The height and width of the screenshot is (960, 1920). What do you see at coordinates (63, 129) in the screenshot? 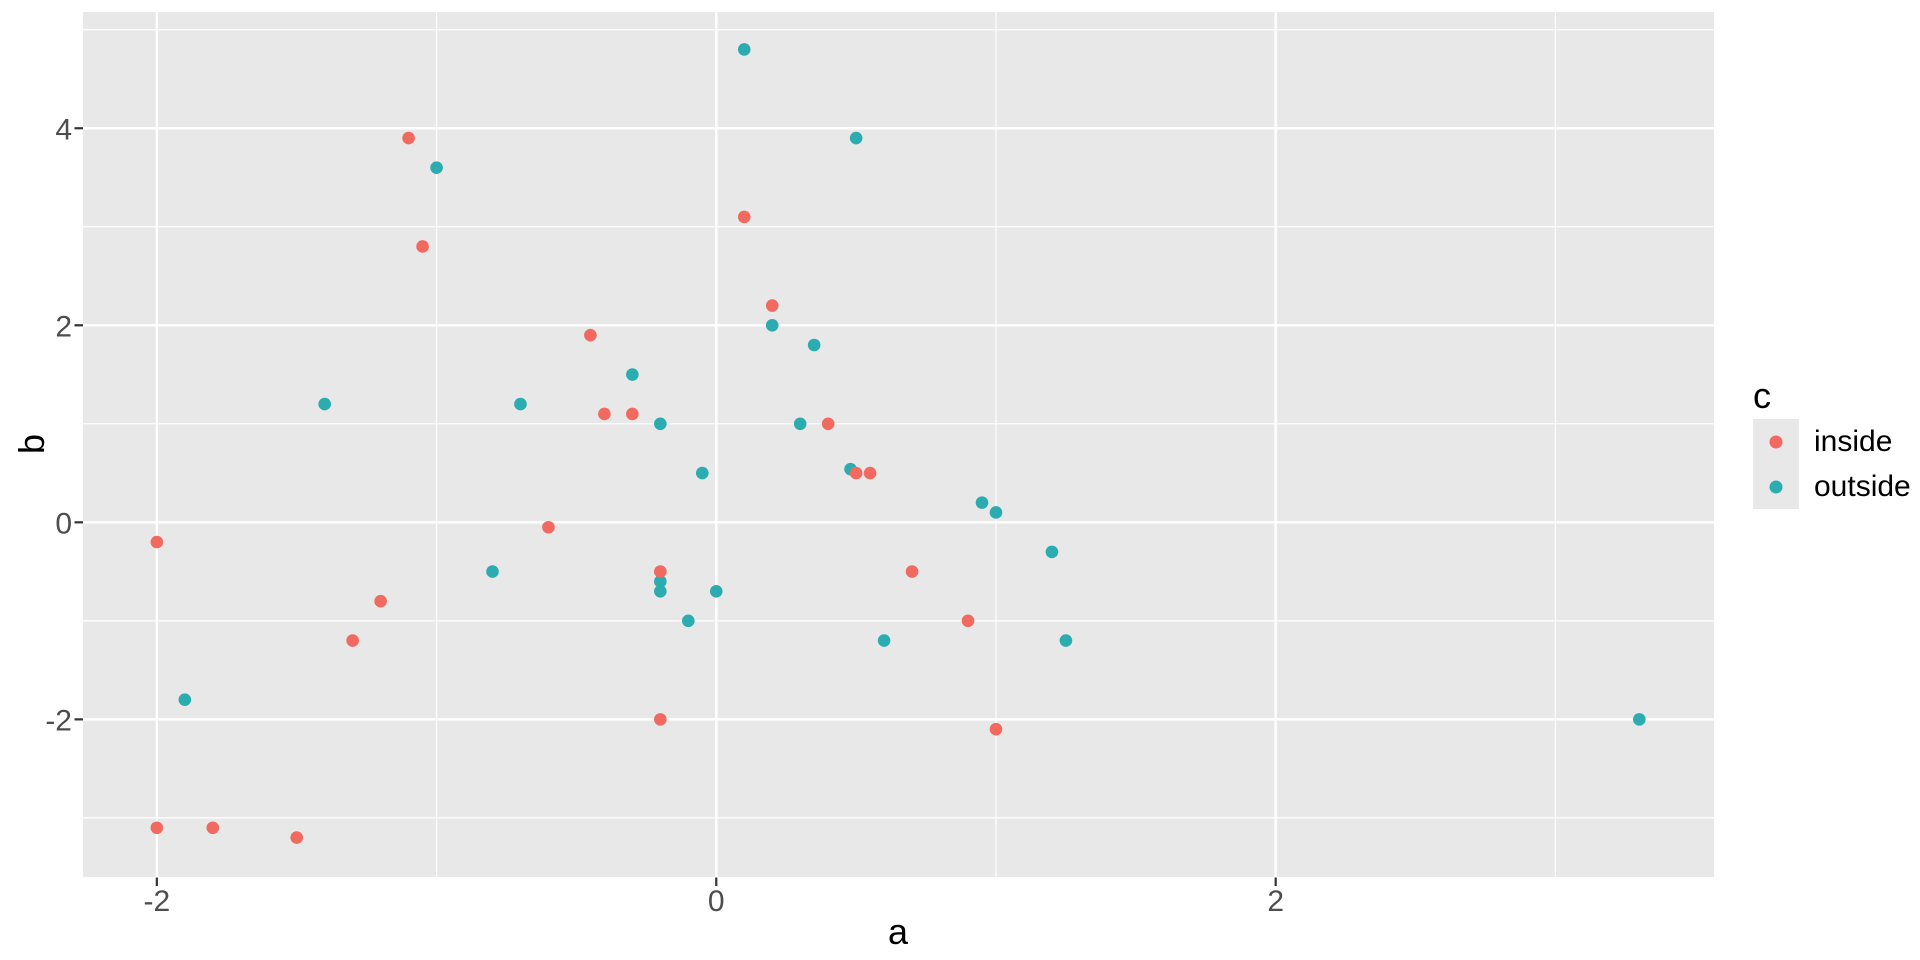
I see `y-tick-label: 4` at bounding box center [63, 129].